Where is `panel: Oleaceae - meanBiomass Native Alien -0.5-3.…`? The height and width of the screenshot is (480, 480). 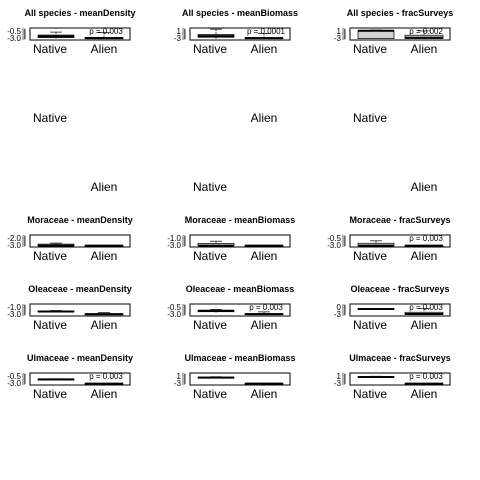
panel: Oleaceae - meanBiomass Native Alien -0.5-3.… is located at coordinates (230, 308).